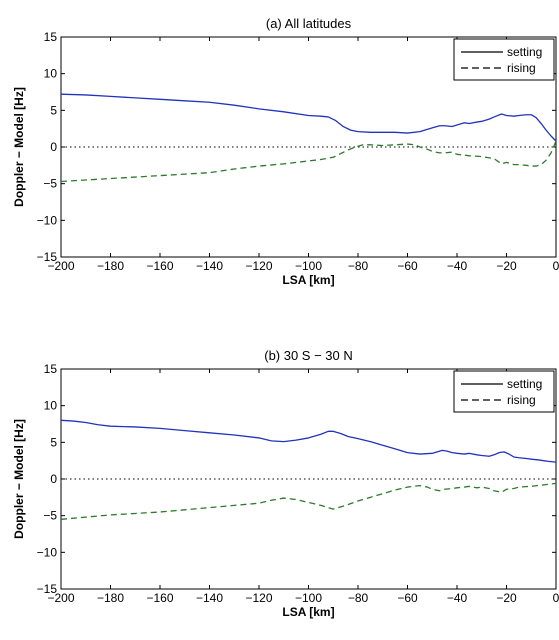 Image resolution: width=559 pixels, height=640 pixels. What do you see at coordinates (309, 23) in the screenshot?
I see `chart-title: (a) All latitudes` at bounding box center [309, 23].